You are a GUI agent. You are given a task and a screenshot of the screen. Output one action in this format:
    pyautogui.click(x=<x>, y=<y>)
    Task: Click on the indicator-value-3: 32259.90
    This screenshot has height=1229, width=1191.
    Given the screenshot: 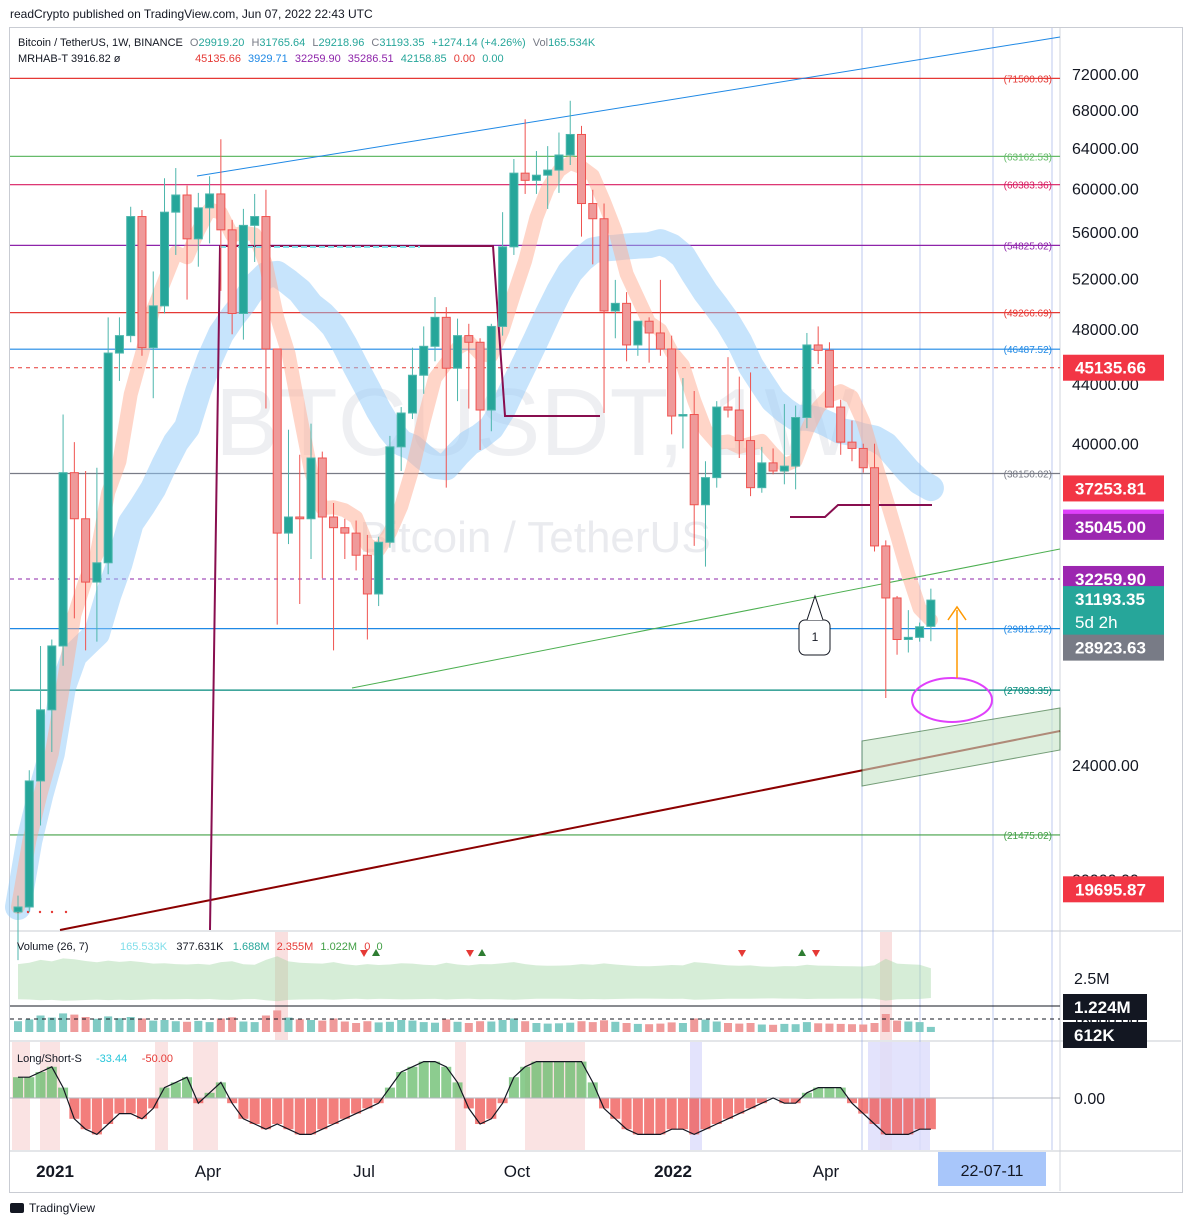 What is the action you would take?
    pyautogui.click(x=317, y=59)
    